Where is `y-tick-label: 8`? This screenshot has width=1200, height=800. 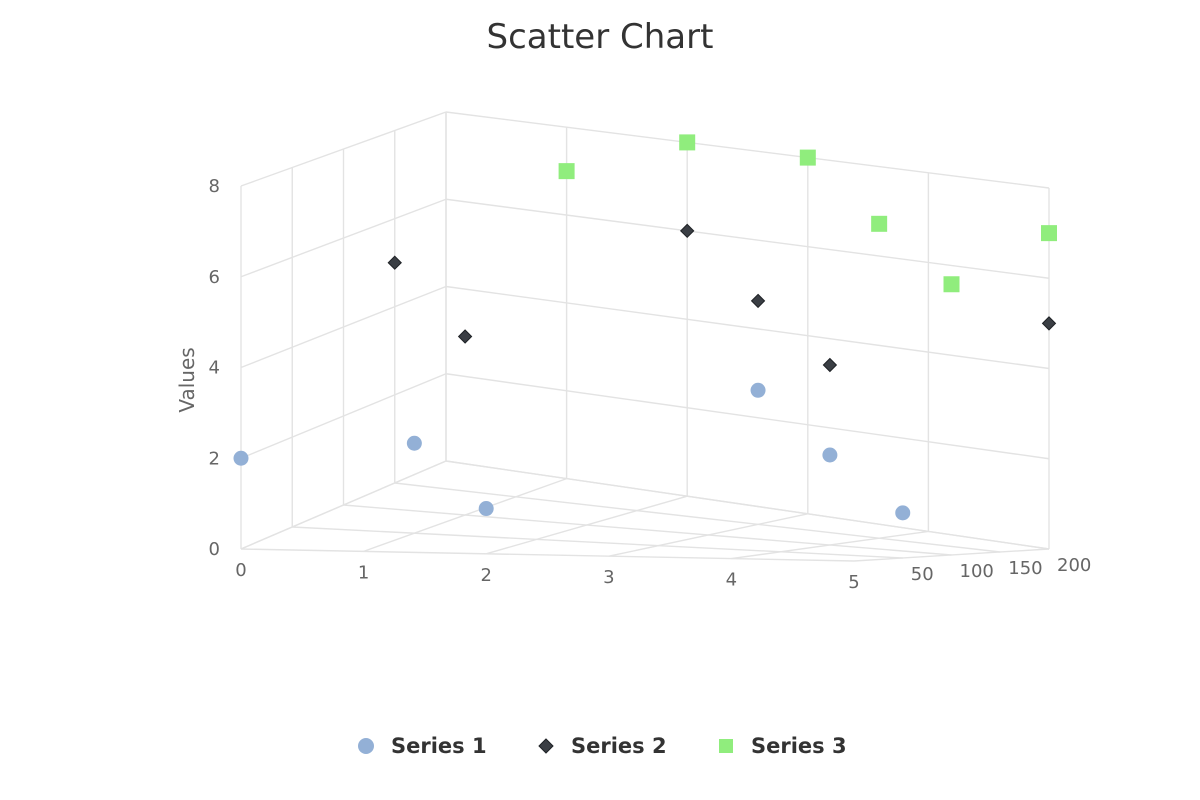
y-tick-label: 8 is located at coordinates (214, 186).